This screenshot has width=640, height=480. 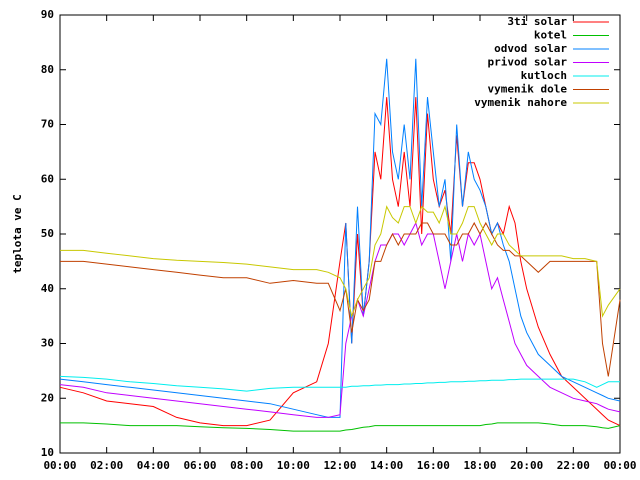 What do you see at coordinates (530, 48) in the screenshot?
I see `legend-label: odvod solar` at bounding box center [530, 48].